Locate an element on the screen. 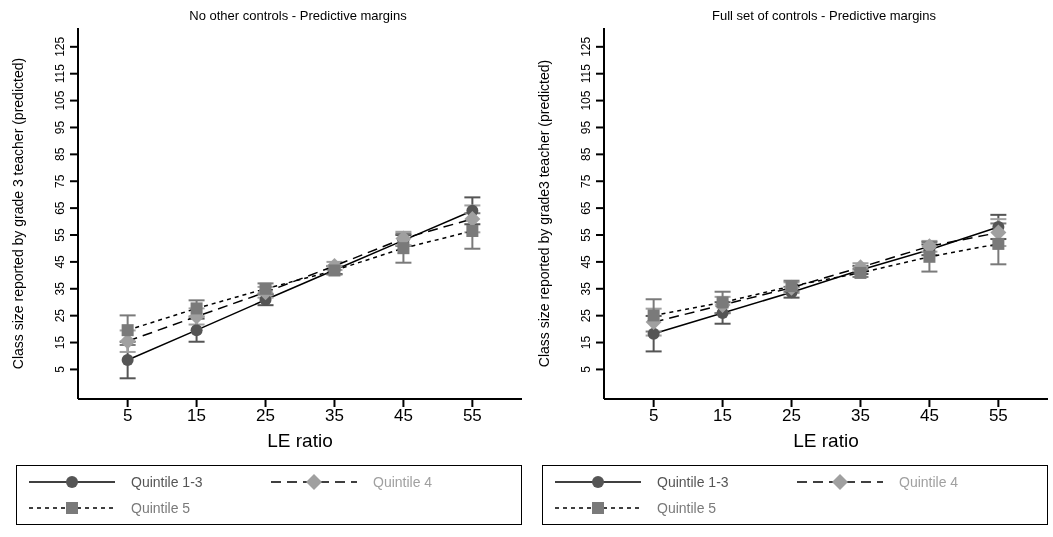 The width and height of the screenshot is (1053, 537). chart-title: No other controls - Predictive margins is located at coordinates (298, 16).